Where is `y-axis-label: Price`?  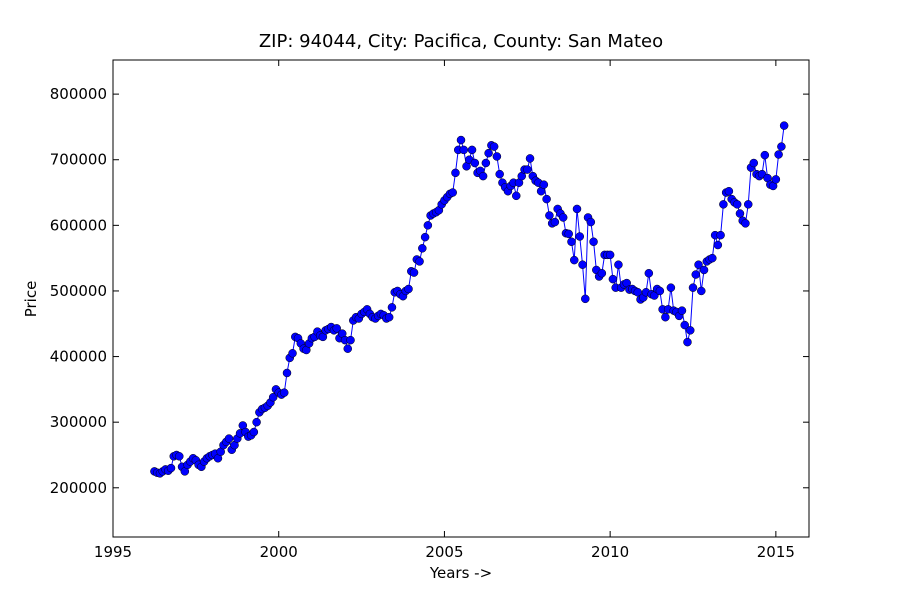 y-axis-label: Price is located at coordinates (31, 299).